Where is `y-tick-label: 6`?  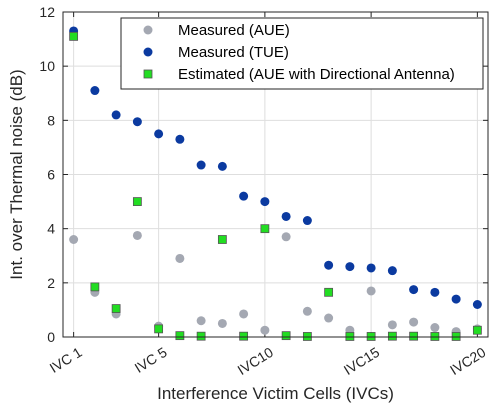
y-tick-label: 6 is located at coordinates (51, 175).